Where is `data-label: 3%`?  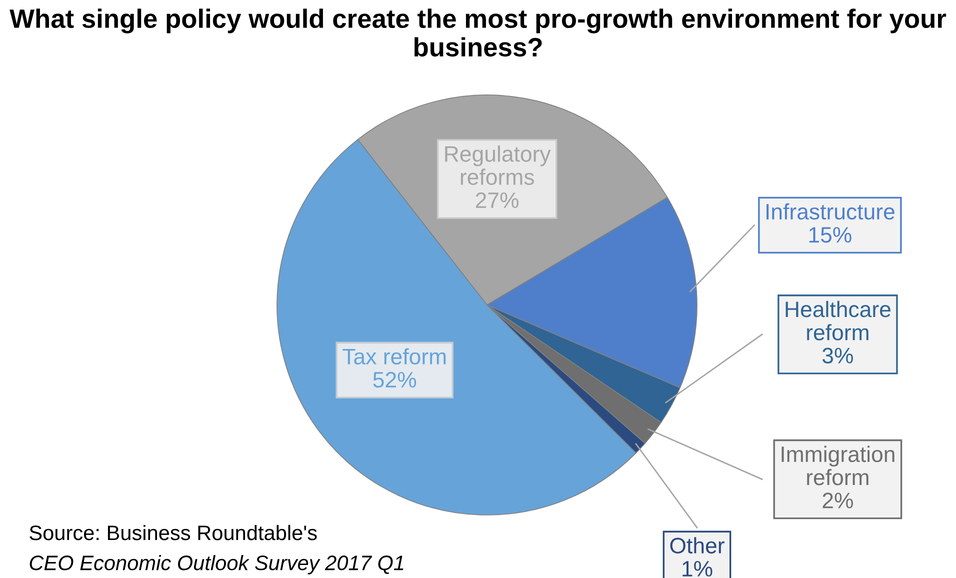
data-label: 3% is located at coordinates (837, 356).